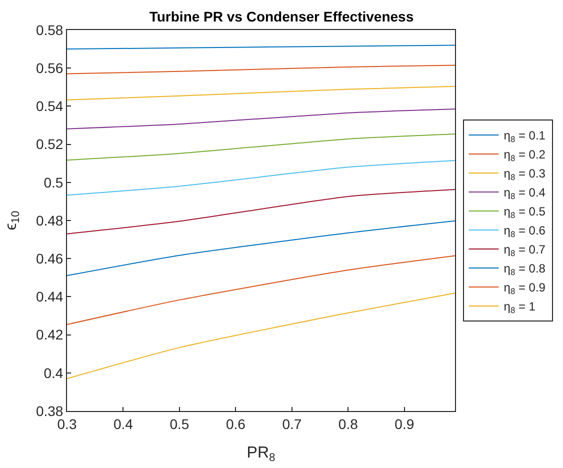 This screenshot has height=468, width=563. I want to click on y-tick-label: 0.56, so click(50, 68).